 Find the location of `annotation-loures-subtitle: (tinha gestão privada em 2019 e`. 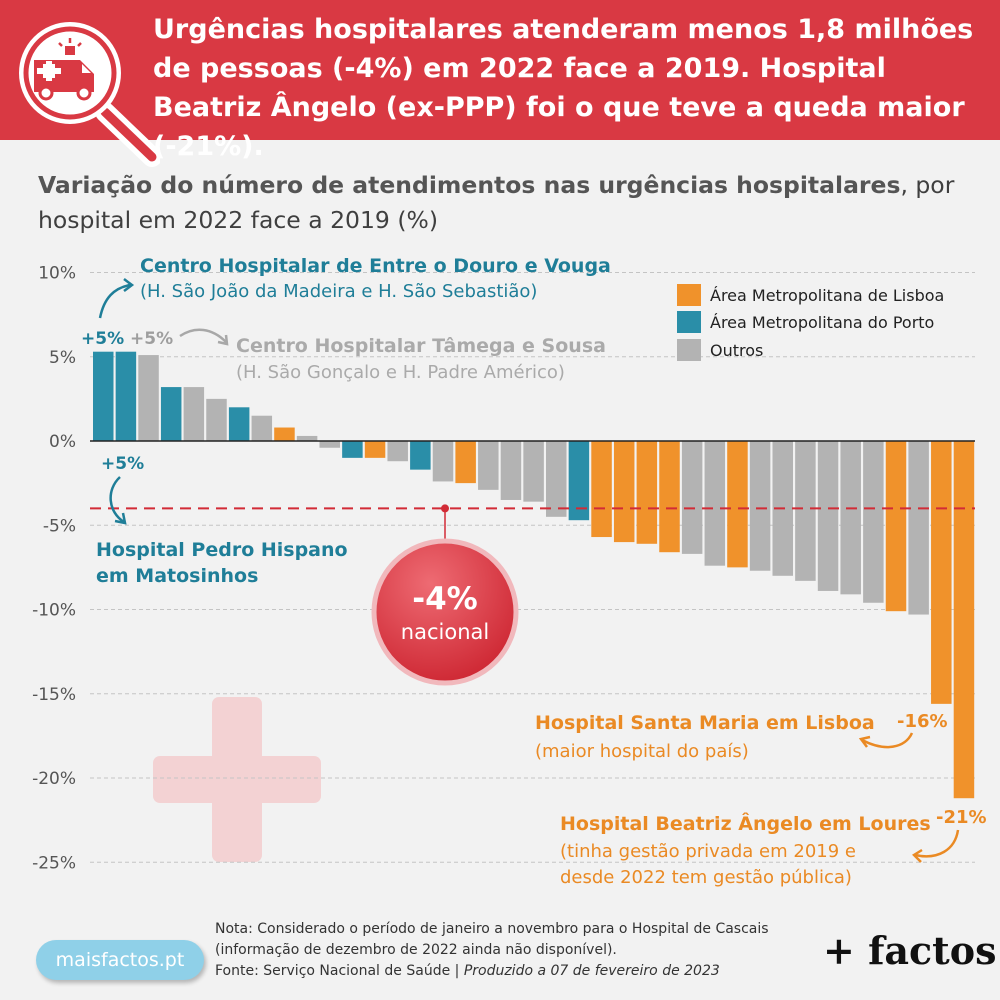

annotation-loures-subtitle: (tinha gestão privada em 2019 e is located at coordinates (708, 851).